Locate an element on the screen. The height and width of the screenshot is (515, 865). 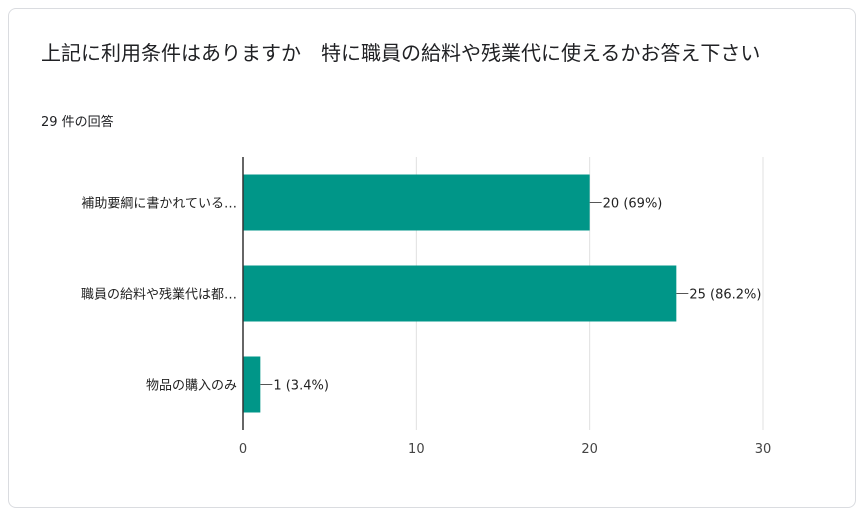
response-count: 29 件の回答 is located at coordinates (77, 122).